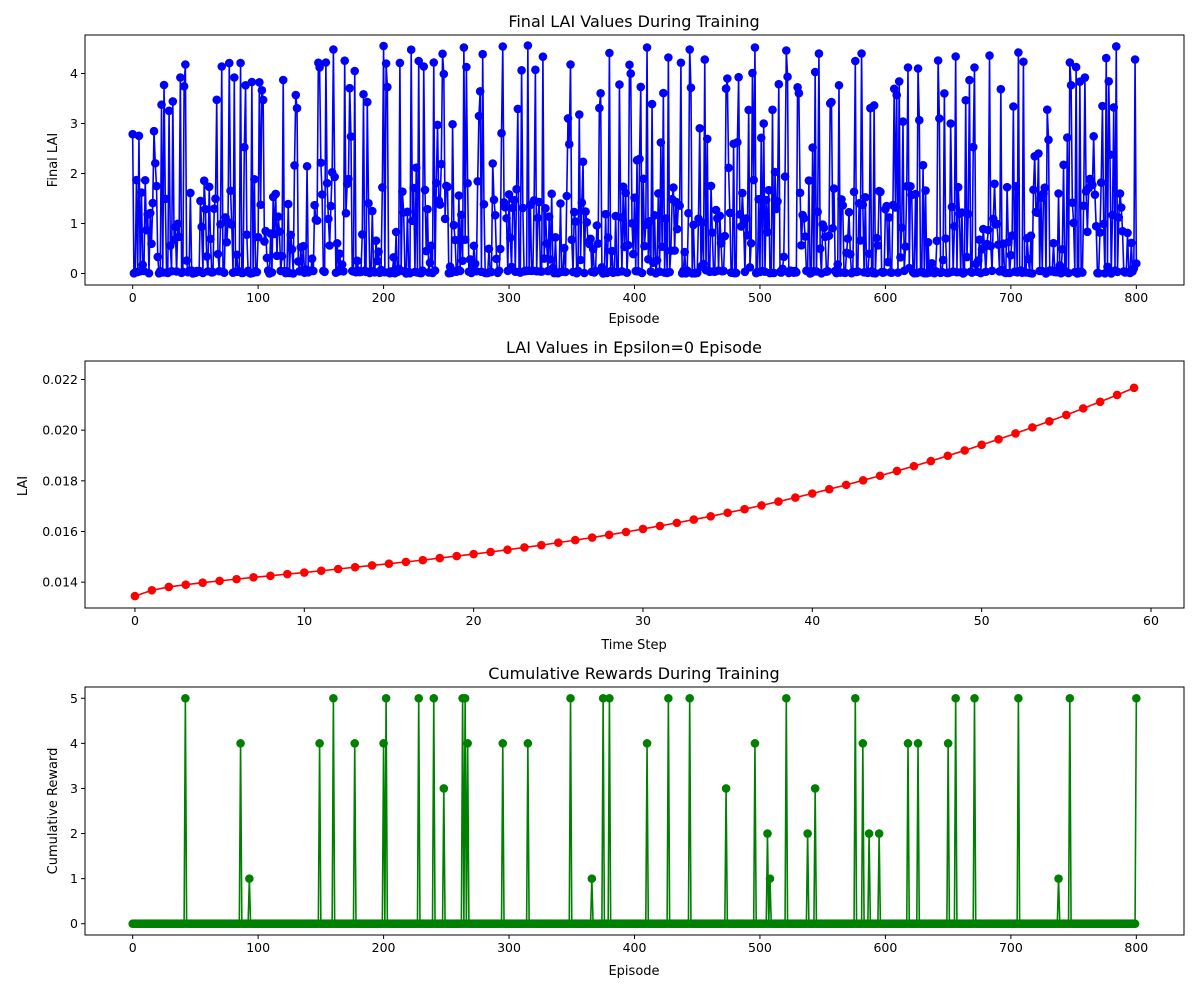  What do you see at coordinates (74, 878) in the screenshot?
I see `y-tick-label: 1` at bounding box center [74, 878].